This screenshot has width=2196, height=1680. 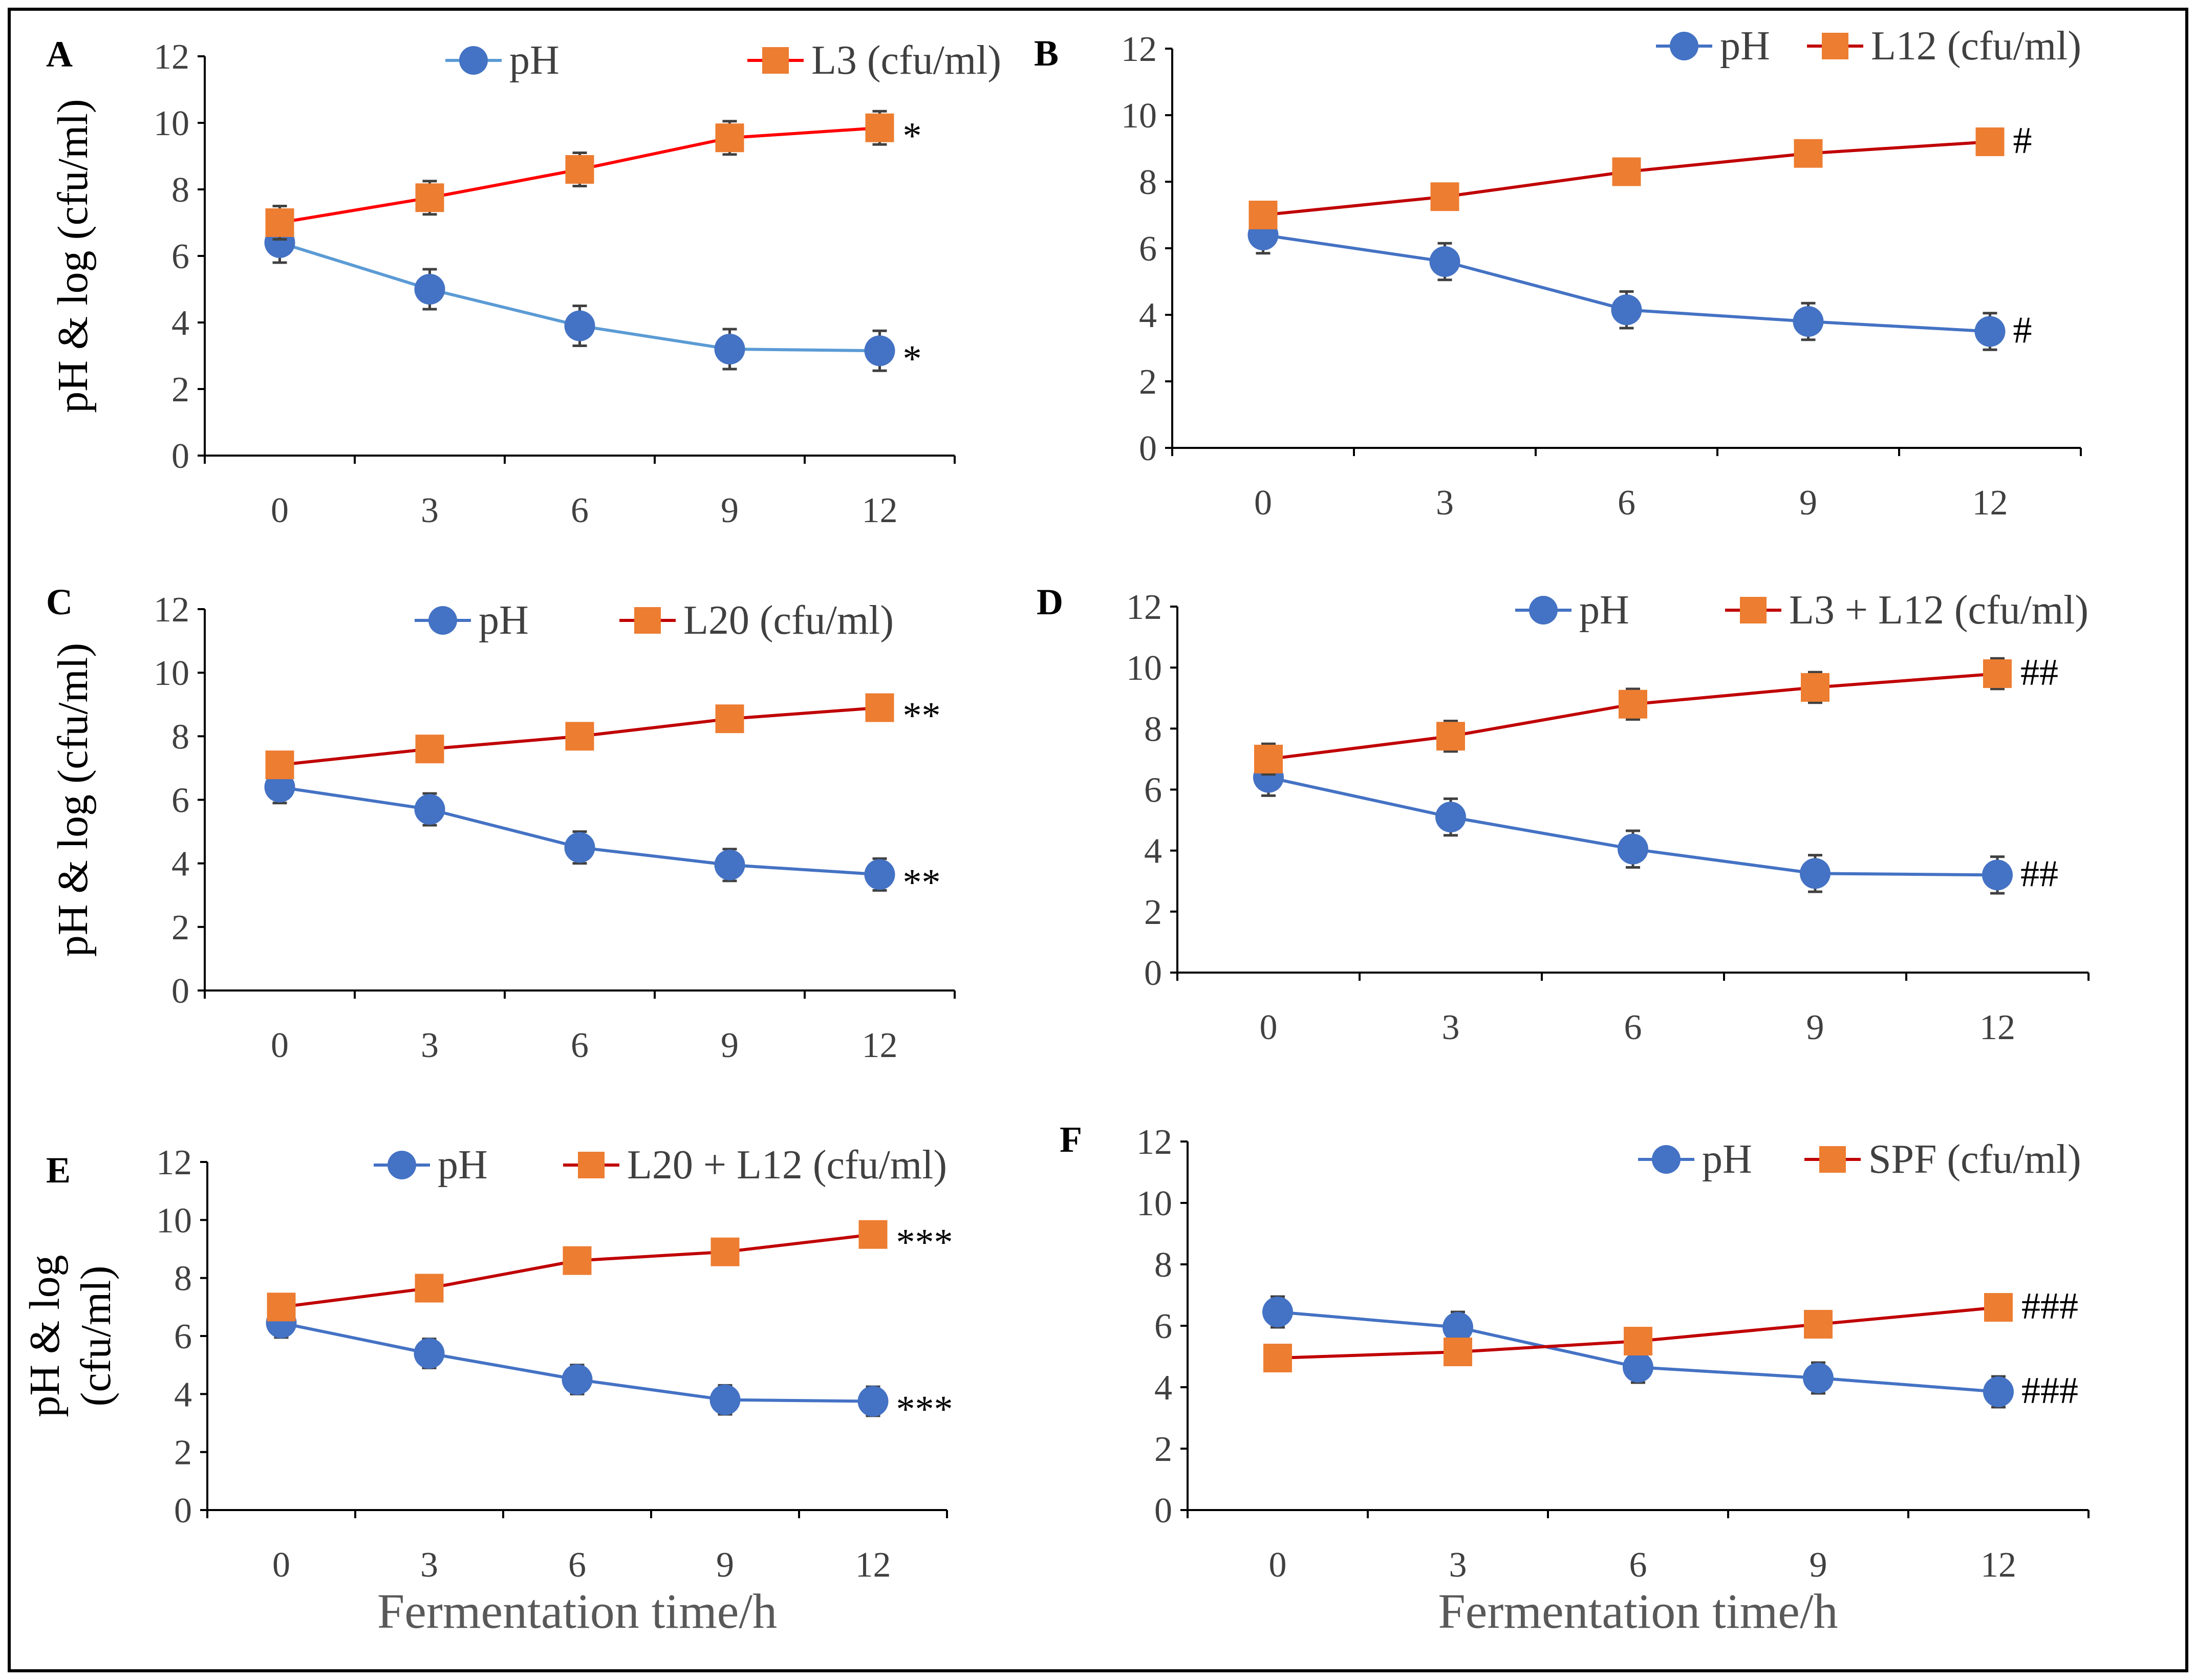 I want to click on legend: pH L20 (cfu/ml), so click(x=654, y=620).